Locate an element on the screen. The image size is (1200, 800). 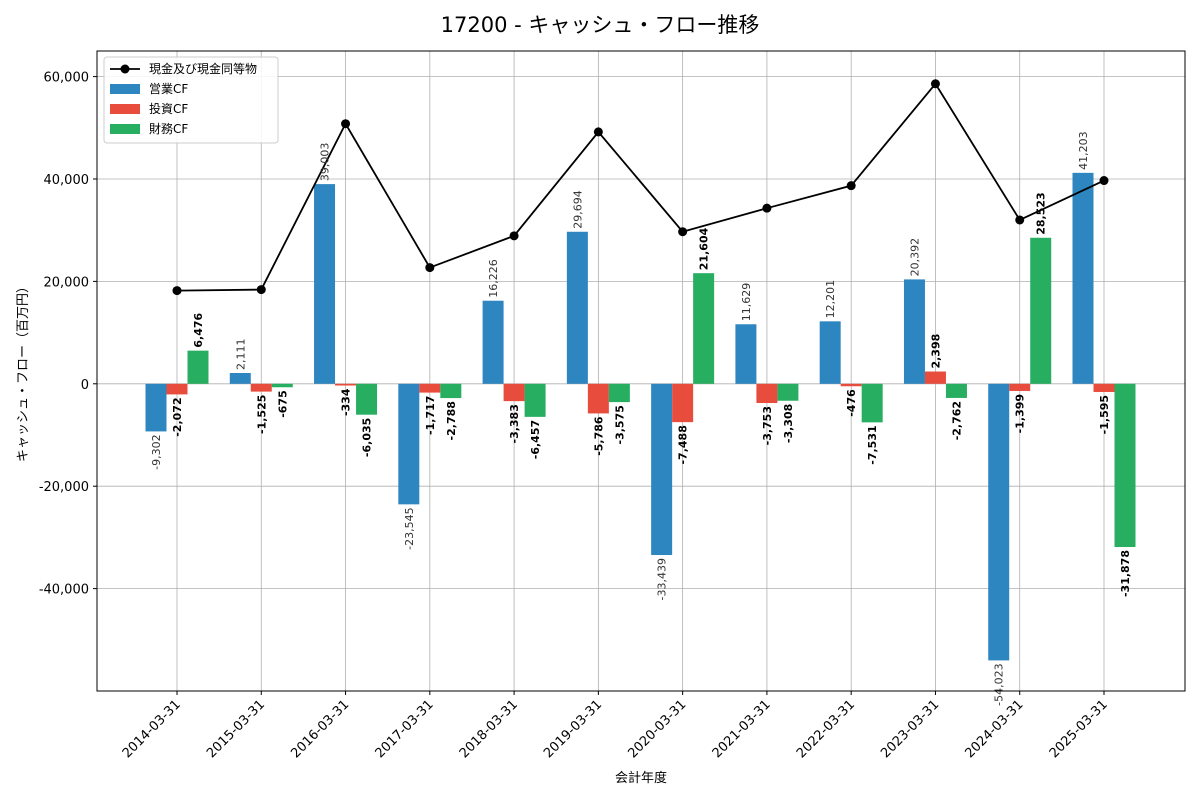
legend-label: 投資CF is located at coordinates (168, 108).